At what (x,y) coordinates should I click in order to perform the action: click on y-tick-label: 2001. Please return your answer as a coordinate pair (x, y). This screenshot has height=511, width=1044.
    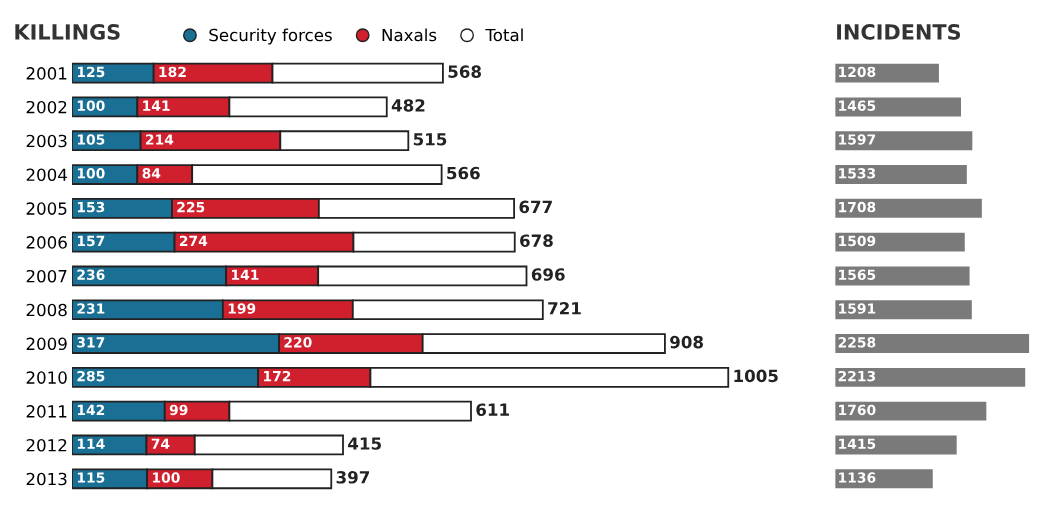
    Looking at the image, I should click on (46, 73).